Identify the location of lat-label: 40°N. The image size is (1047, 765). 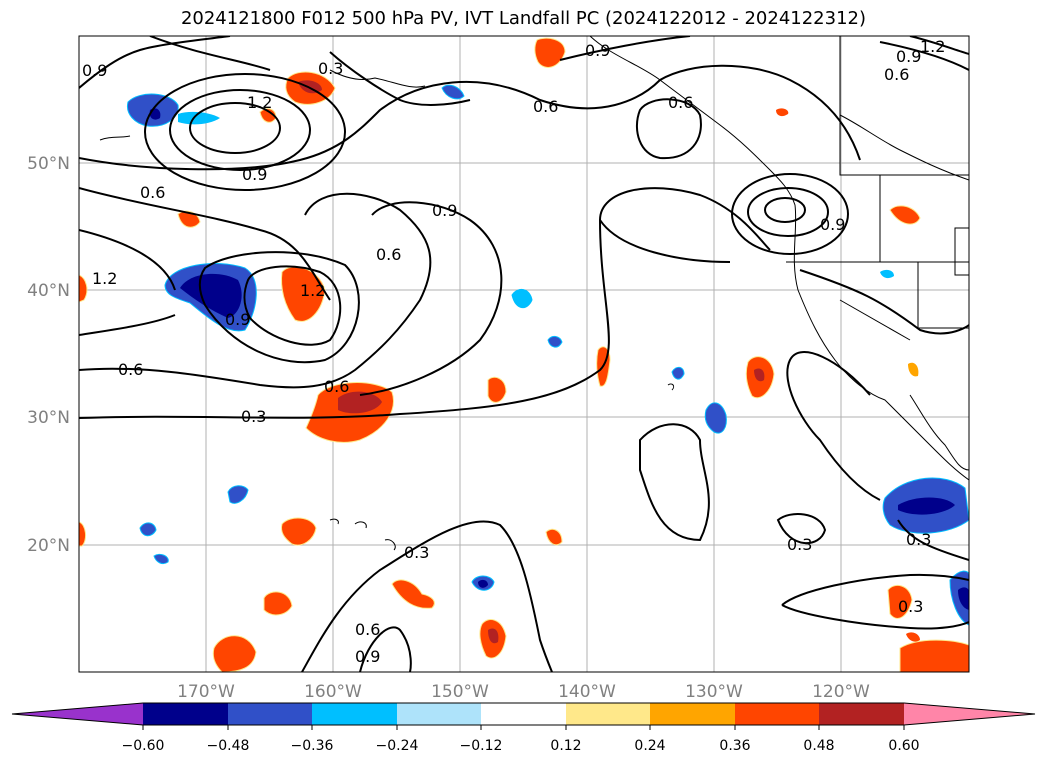
(48, 291).